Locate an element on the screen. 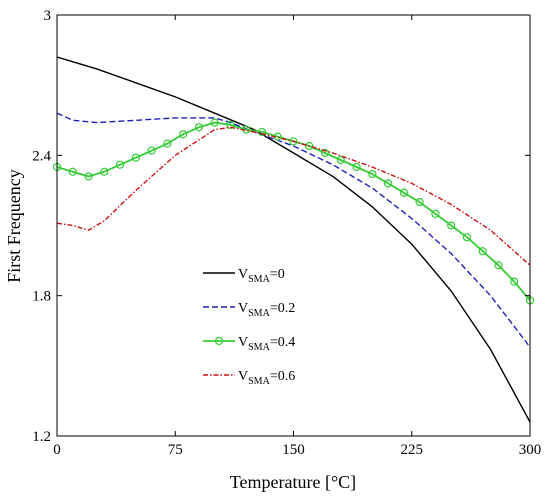  x-tick-label: 150 is located at coordinates (293, 450).